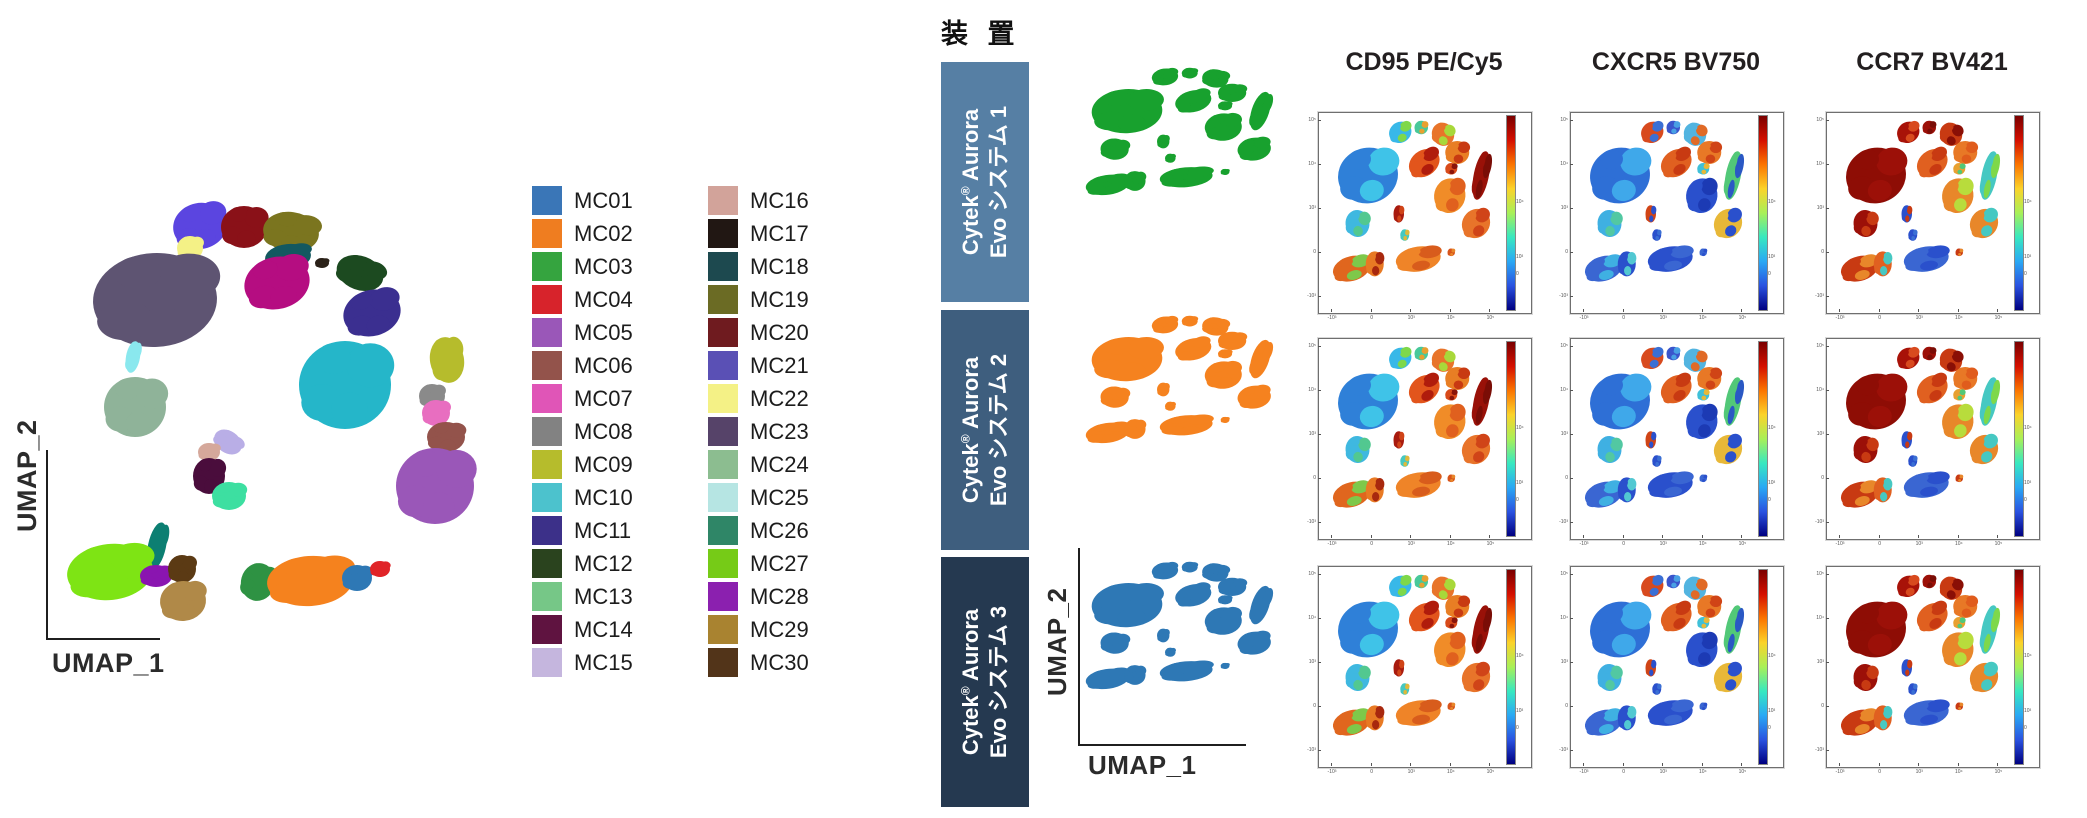 This screenshot has height=818, width=2087. What do you see at coordinates (1563, 522) in the screenshot?
I see `y-tick-label: -10³` at bounding box center [1563, 522].